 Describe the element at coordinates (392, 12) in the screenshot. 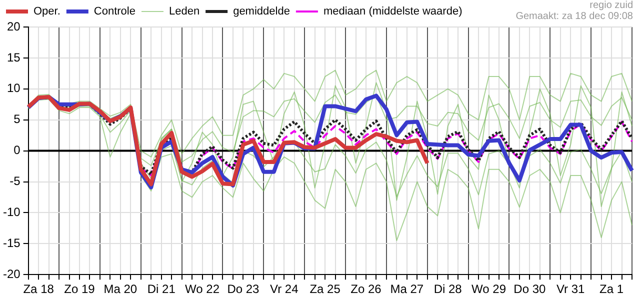

I see `legend-label: mediaan (middelste waarde)` at that location.